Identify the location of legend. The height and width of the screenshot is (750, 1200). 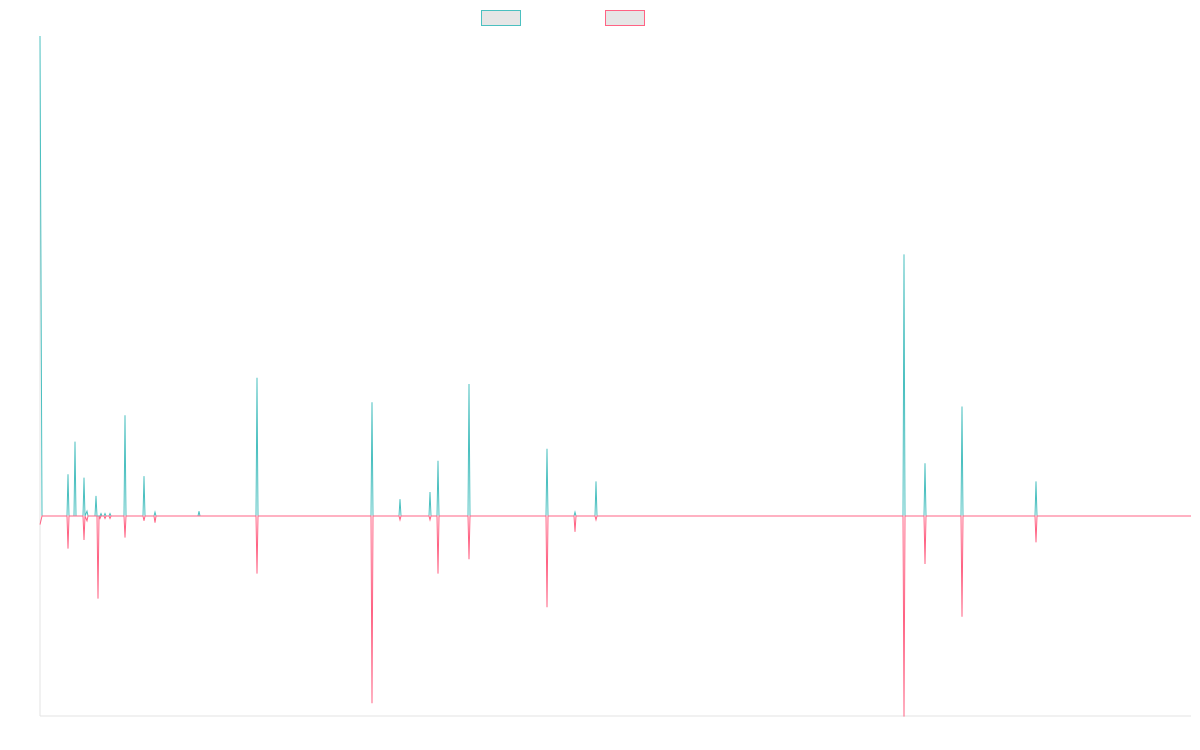
(563, 18).